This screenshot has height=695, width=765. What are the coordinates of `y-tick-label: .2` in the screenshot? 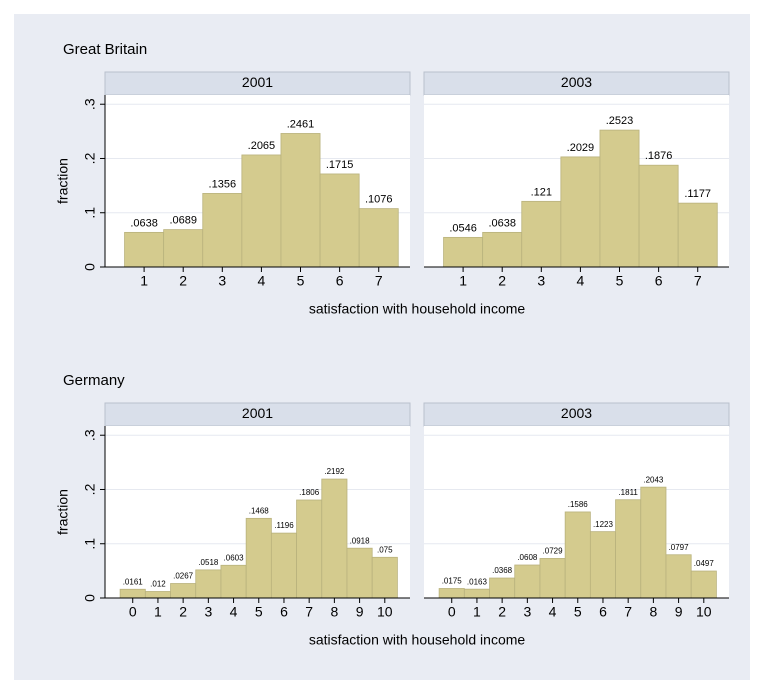 It's located at (90, 489).